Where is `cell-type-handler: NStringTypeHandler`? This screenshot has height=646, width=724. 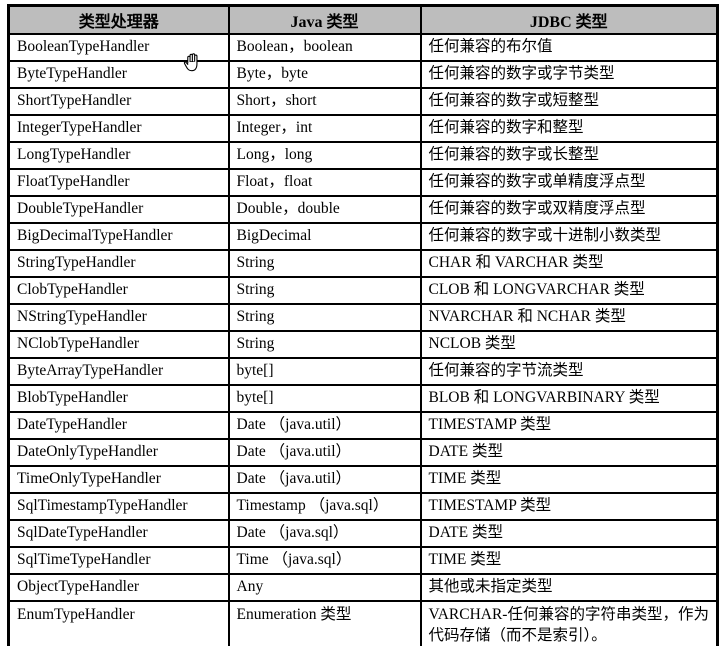
cell-type-handler: NStringTypeHandler is located at coordinates (118, 317).